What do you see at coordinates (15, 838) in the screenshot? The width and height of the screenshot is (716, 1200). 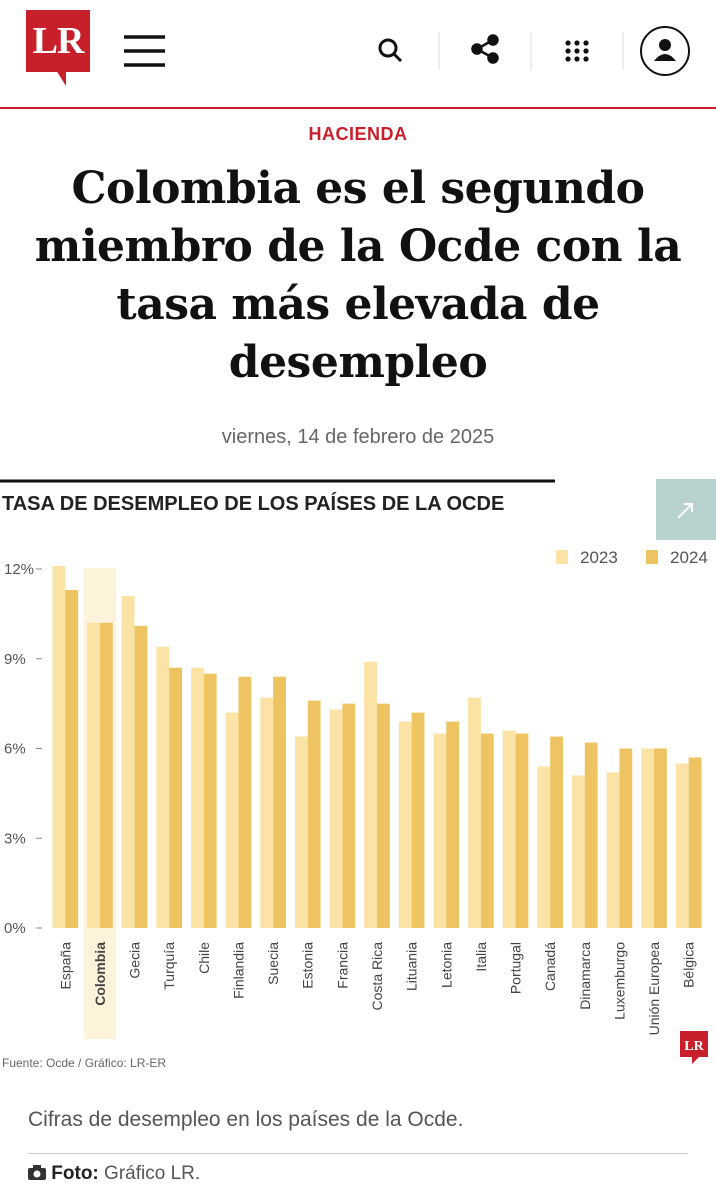 I see `y-tick-label: 3%` at bounding box center [15, 838].